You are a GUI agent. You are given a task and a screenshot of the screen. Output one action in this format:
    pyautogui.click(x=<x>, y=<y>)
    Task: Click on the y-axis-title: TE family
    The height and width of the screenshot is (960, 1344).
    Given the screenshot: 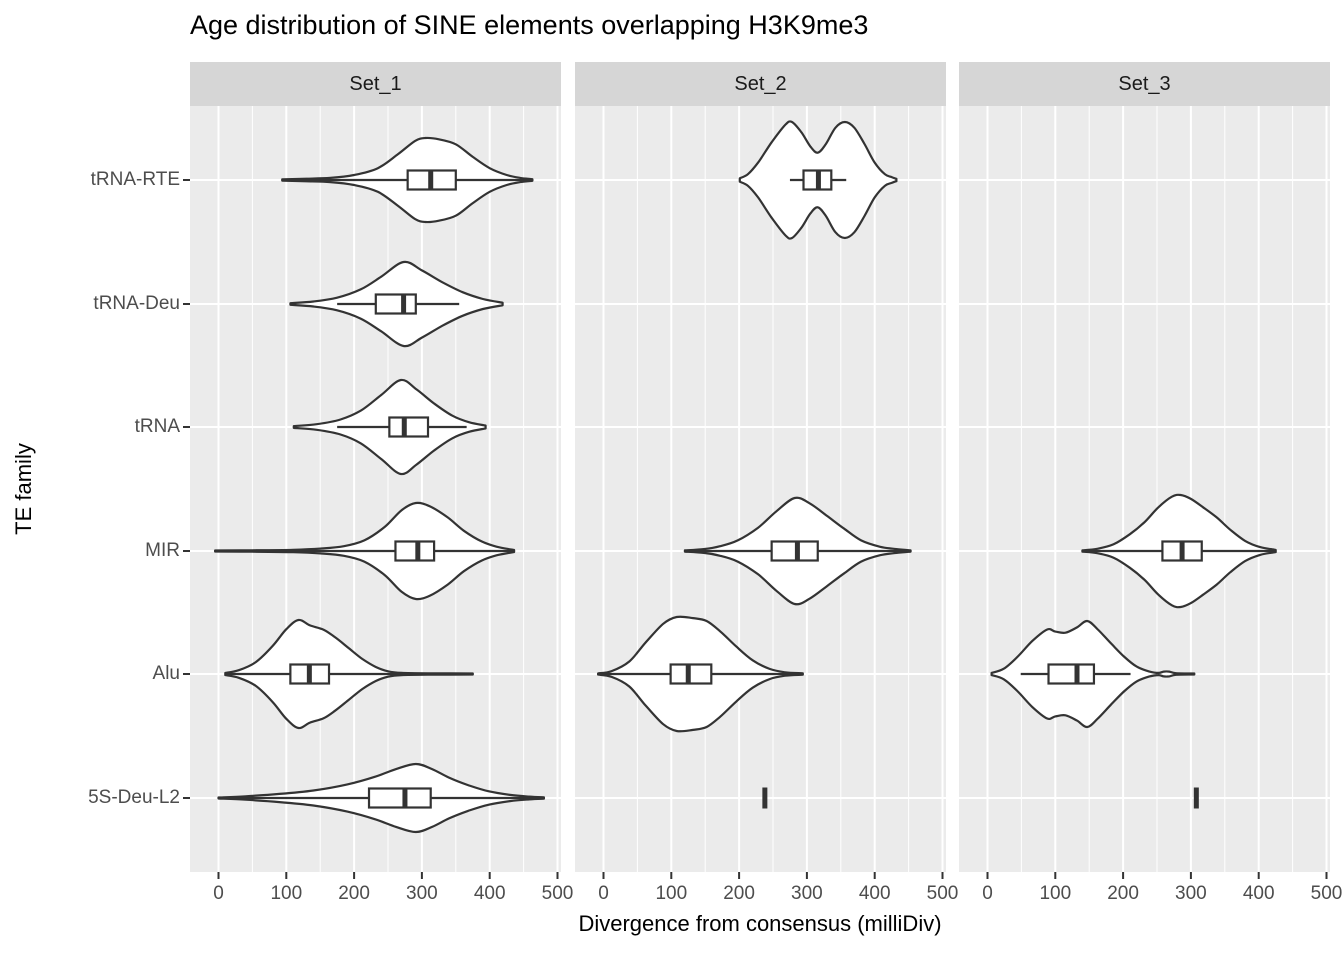 What is the action you would take?
    pyautogui.click(x=23, y=489)
    